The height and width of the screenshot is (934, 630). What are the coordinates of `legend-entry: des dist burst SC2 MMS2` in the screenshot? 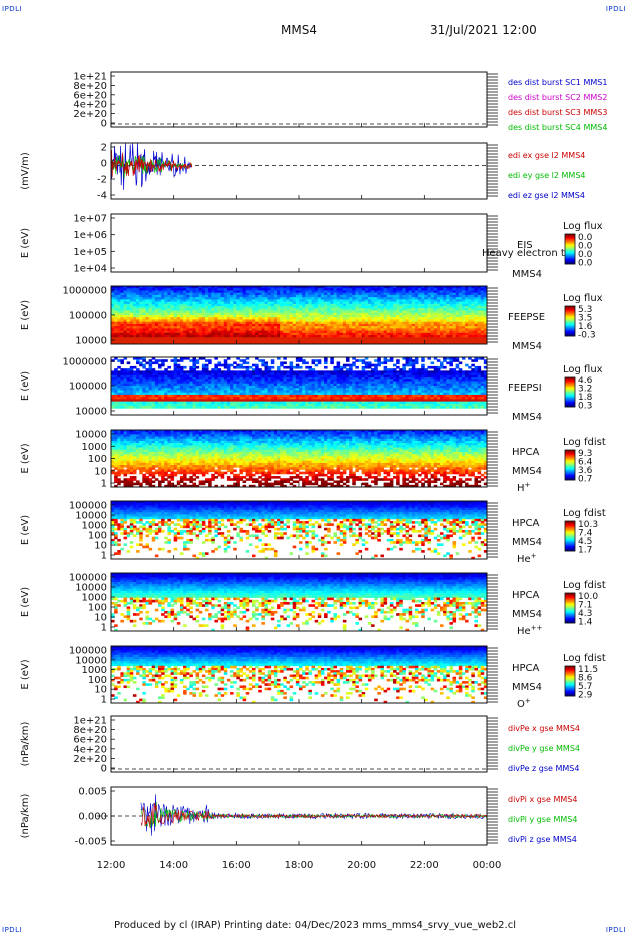 It's located at (557, 97).